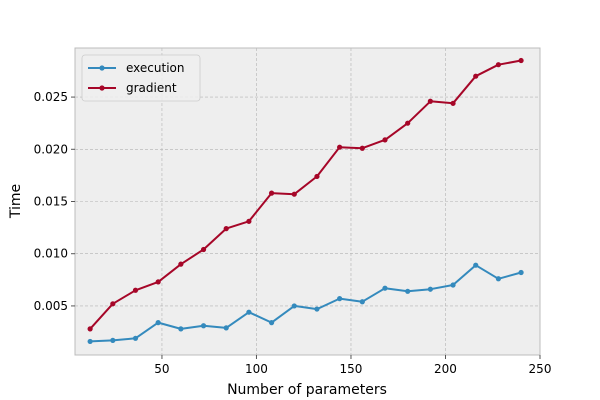 The width and height of the screenshot is (600, 400). I want to click on x-tick-label: 200, so click(445, 369).